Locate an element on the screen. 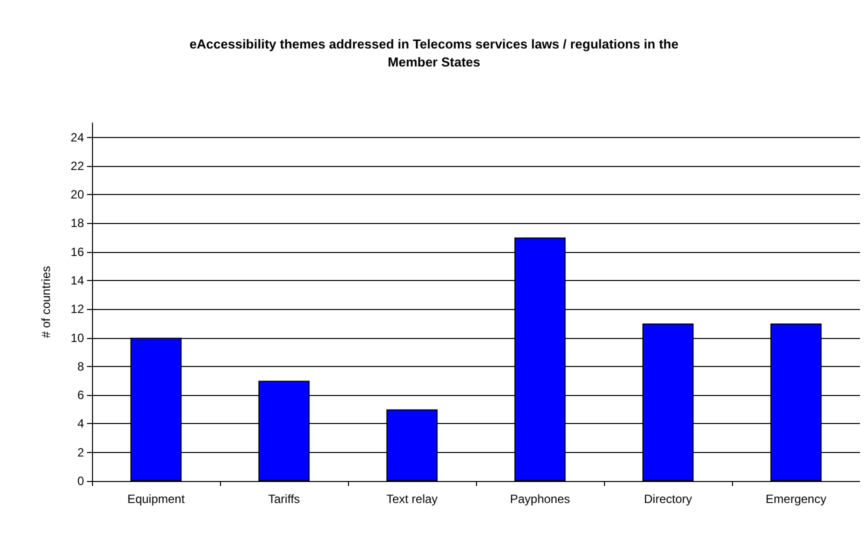 This screenshot has height=533, width=868. y-tick-label: 16 is located at coordinates (77, 251).